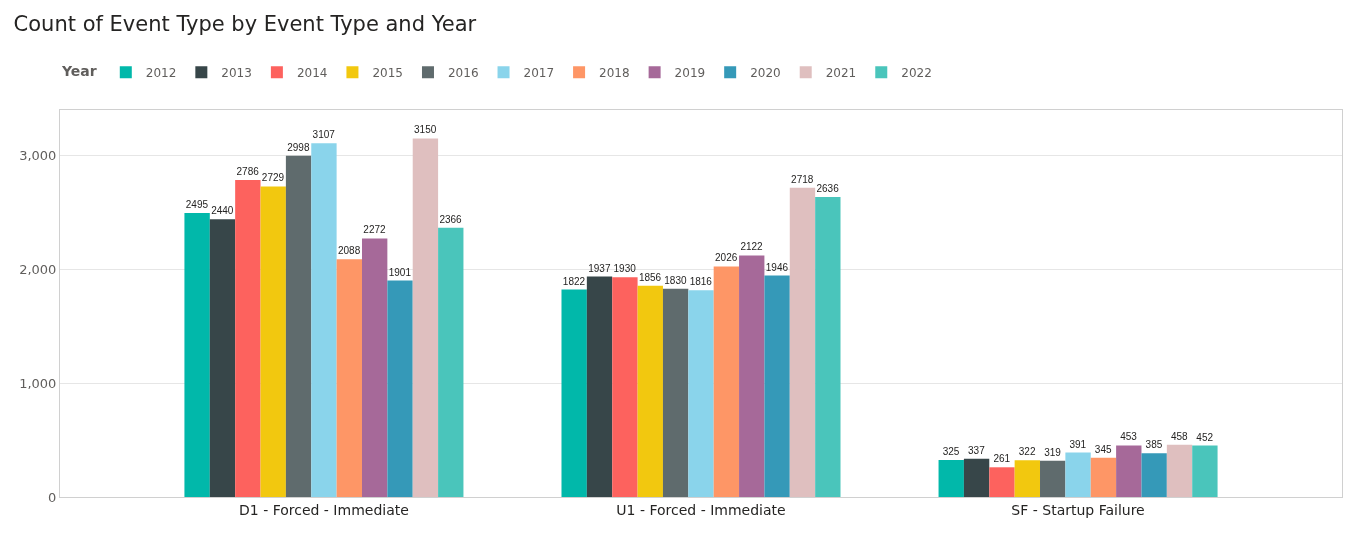 The image size is (1362, 537). I want to click on data-label: 1937, so click(599, 268).